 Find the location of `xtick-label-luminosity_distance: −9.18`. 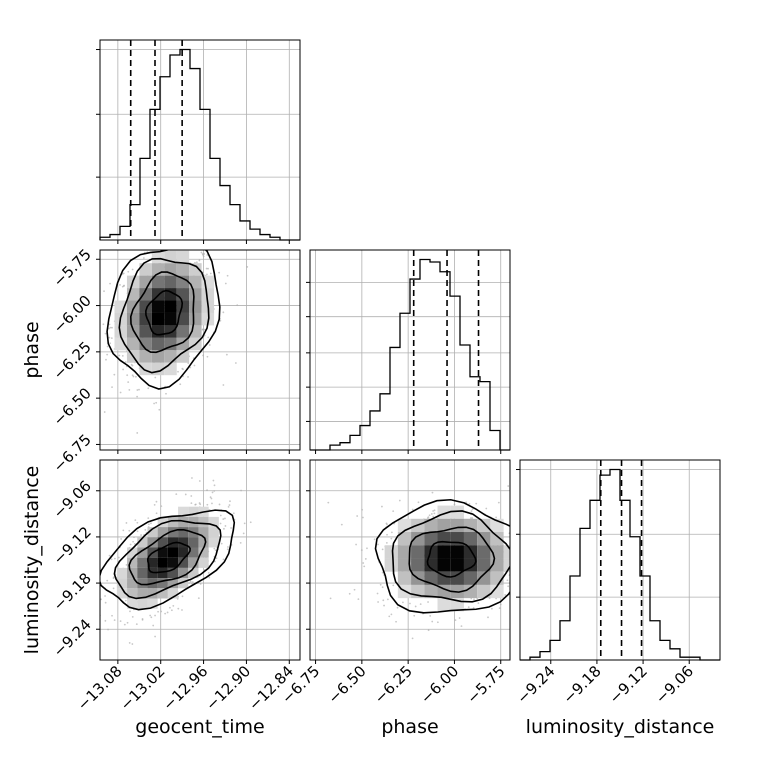

xtick-label-luminosity_distance: −9.18 is located at coordinates (582, 684).